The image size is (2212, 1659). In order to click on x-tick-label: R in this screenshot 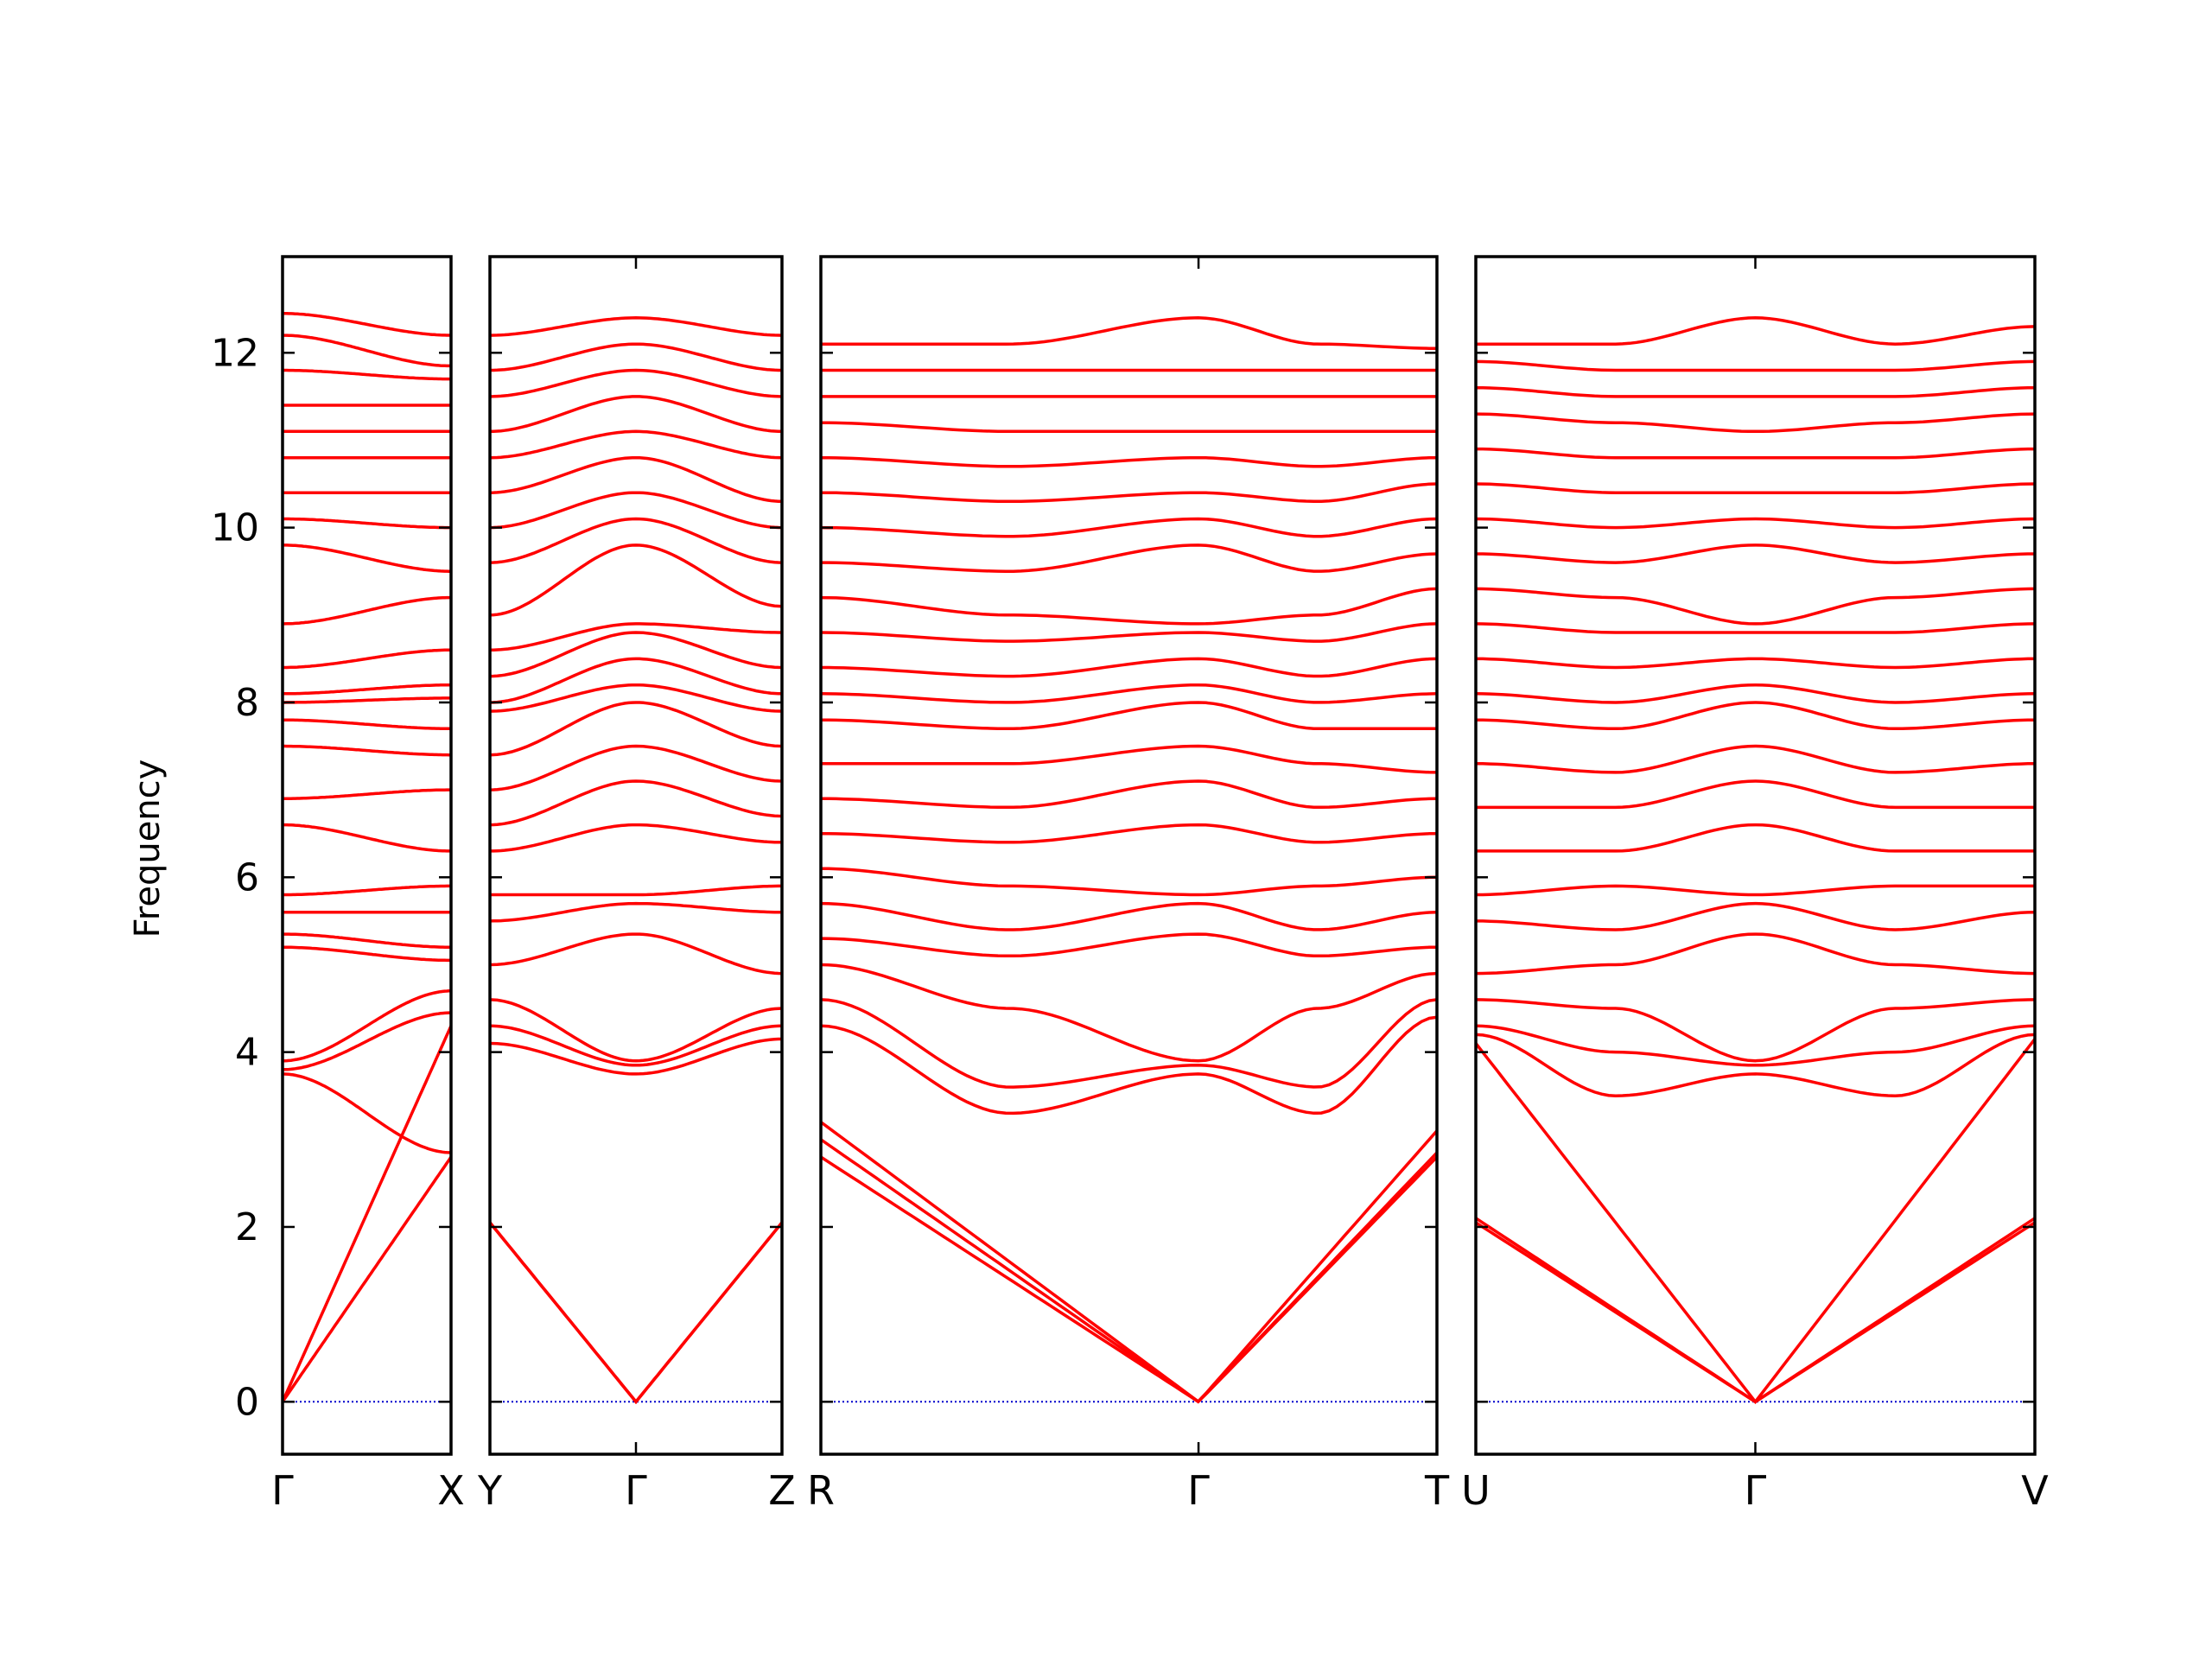, I will do `click(821, 1490)`.